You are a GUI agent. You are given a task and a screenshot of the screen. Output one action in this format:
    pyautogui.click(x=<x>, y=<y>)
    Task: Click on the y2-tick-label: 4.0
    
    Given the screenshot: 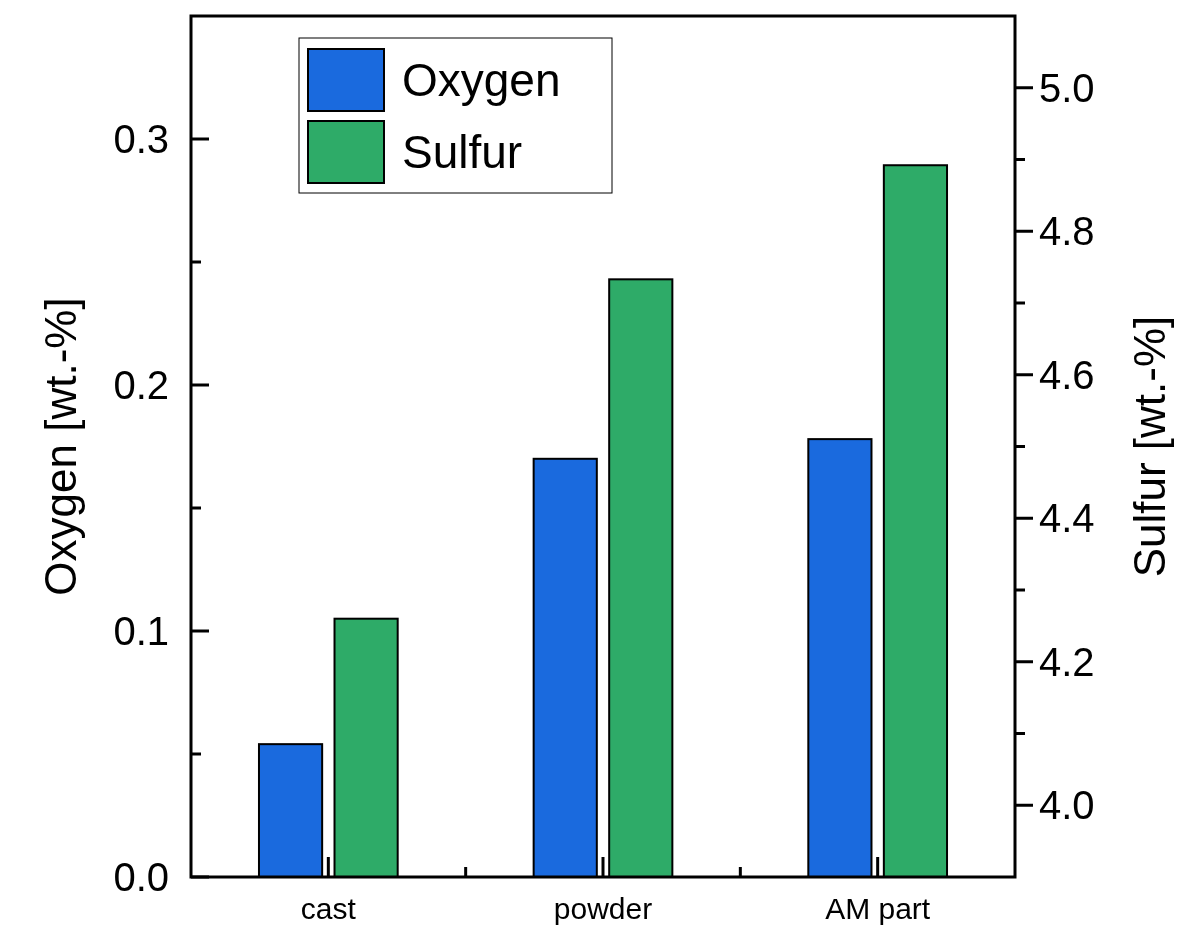 What is the action you would take?
    pyautogui.click(x=1067, y=805)
    